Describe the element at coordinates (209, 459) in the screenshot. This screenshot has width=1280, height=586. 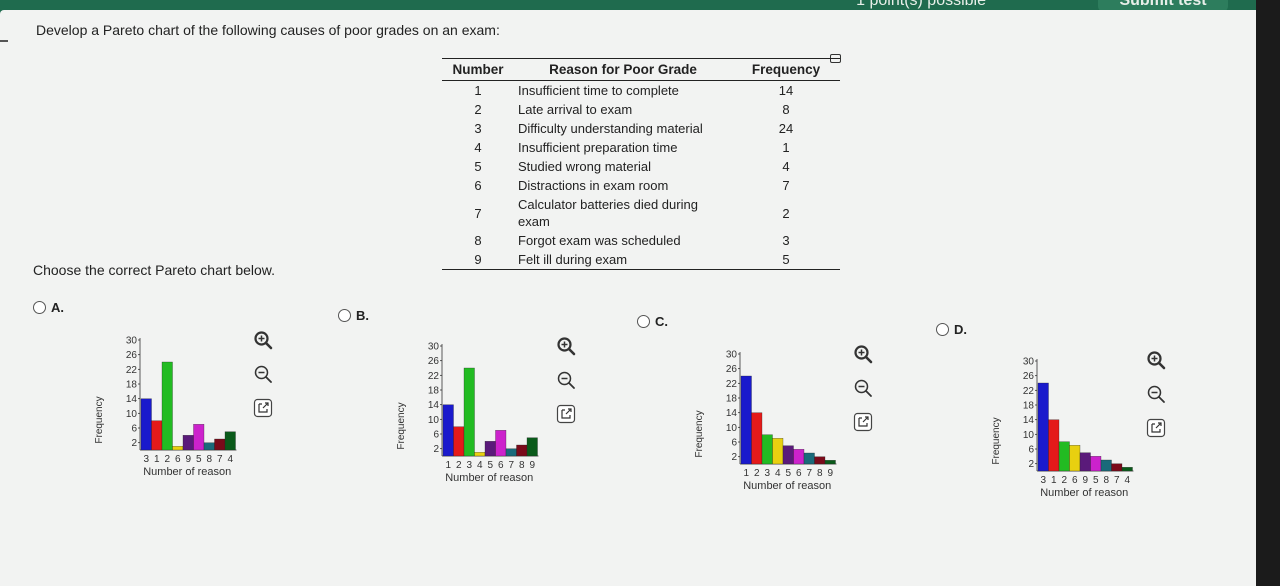
I see `x-tick-label: 8` at that location.